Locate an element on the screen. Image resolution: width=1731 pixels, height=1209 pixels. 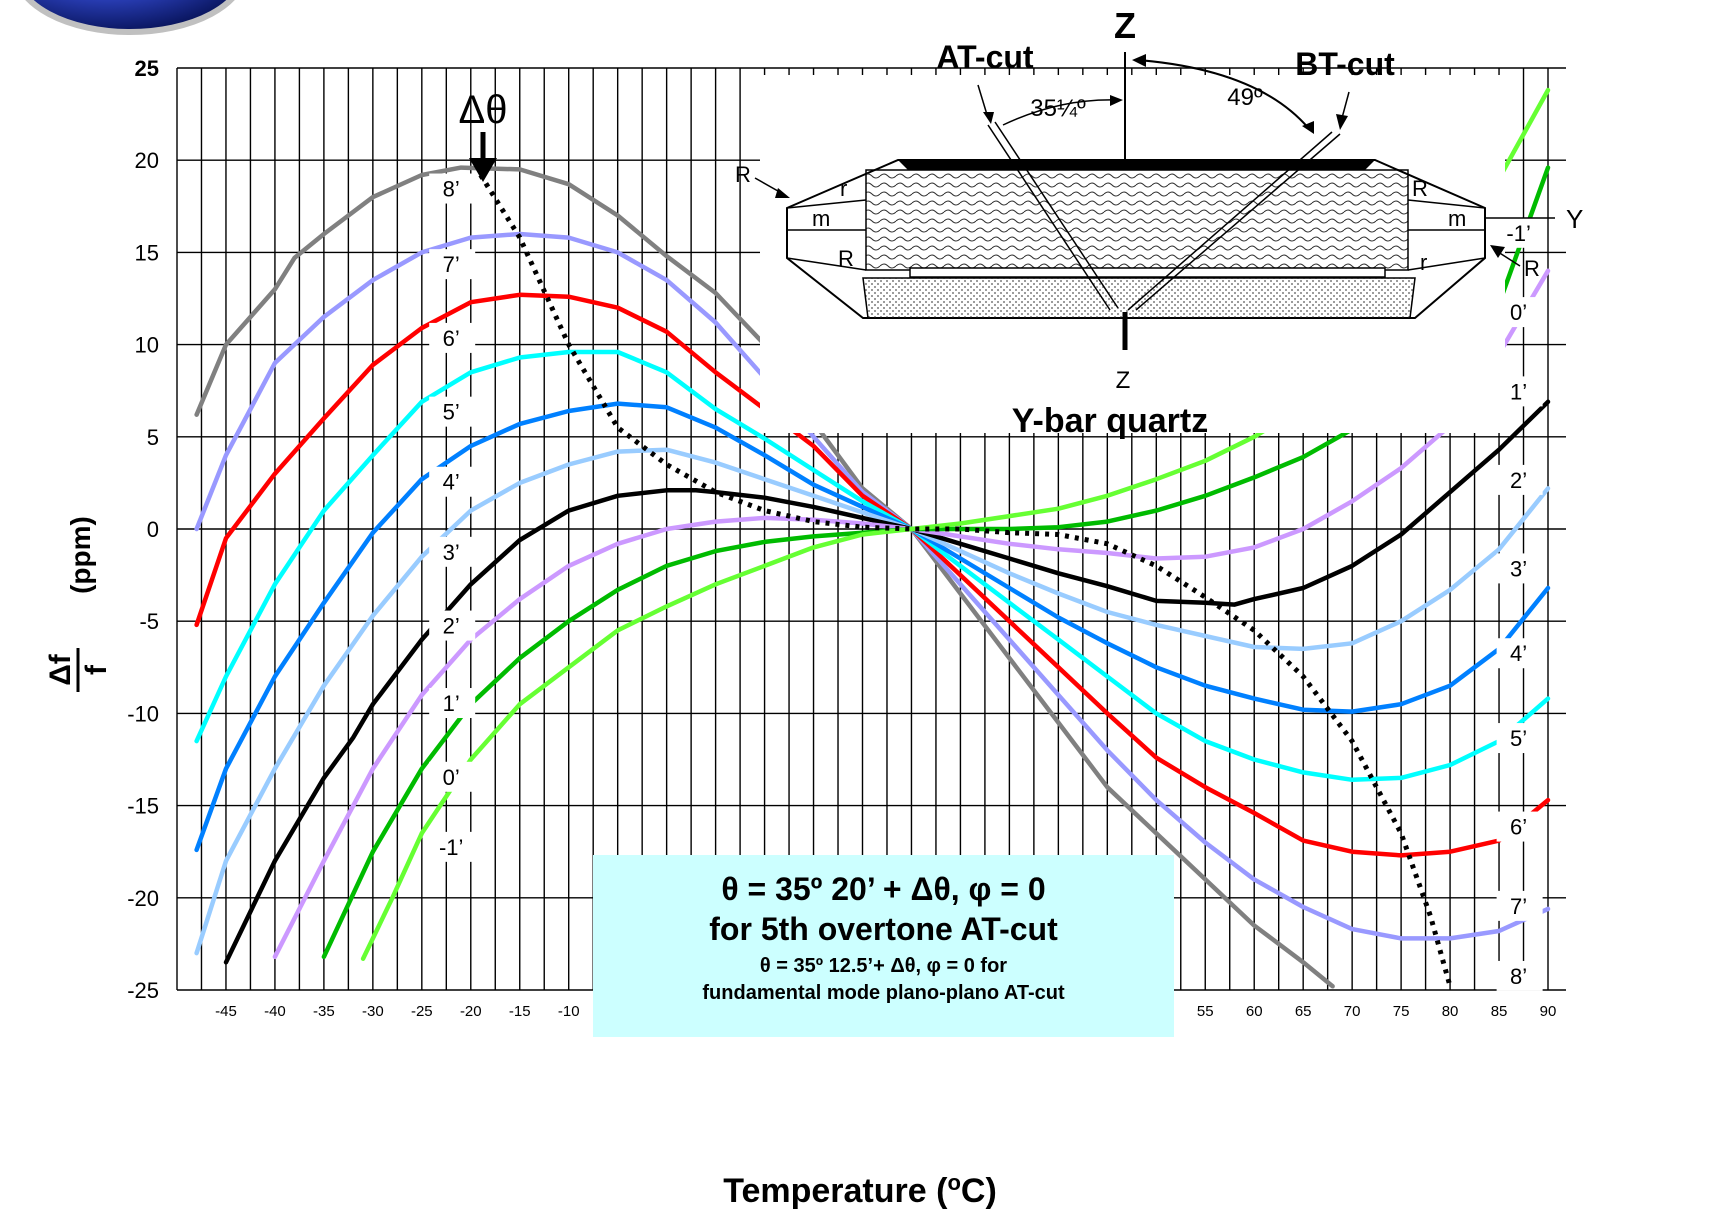
curve-label-left: 5’ is located at coordinates (451, 412).